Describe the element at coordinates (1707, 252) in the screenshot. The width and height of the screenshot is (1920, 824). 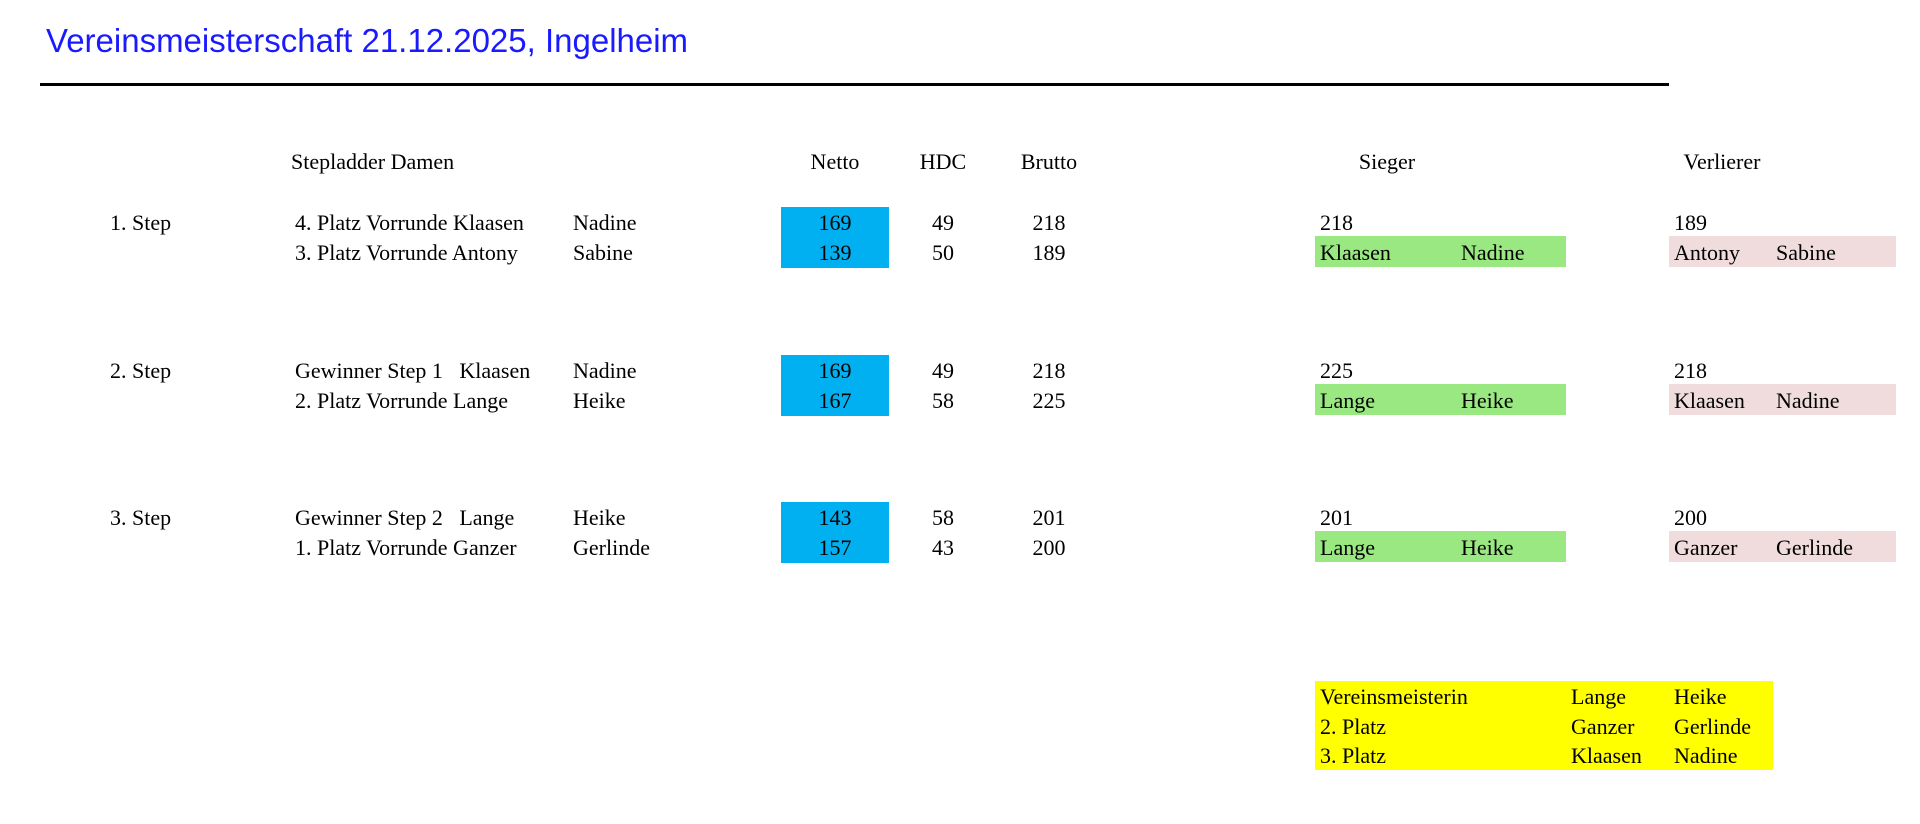
I see `loser-last-name: Antony` at that location.